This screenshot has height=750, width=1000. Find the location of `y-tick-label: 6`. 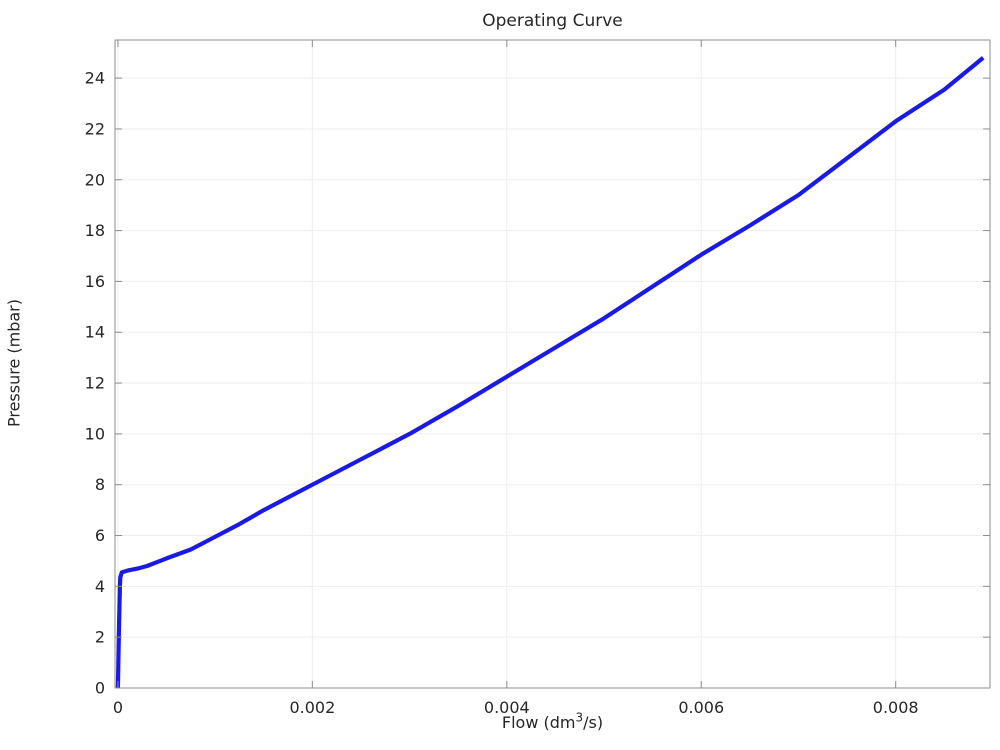

y-tick-label: 6 is located at coordinates (100, 535).